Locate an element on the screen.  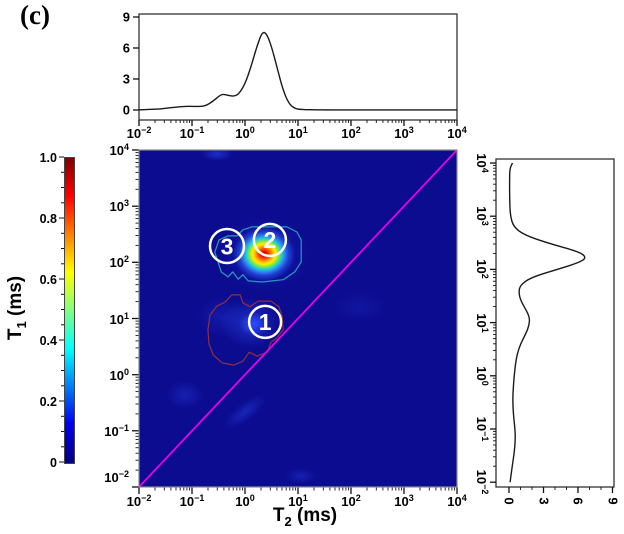
hotspot-peak is located at coordinates (264, 253).